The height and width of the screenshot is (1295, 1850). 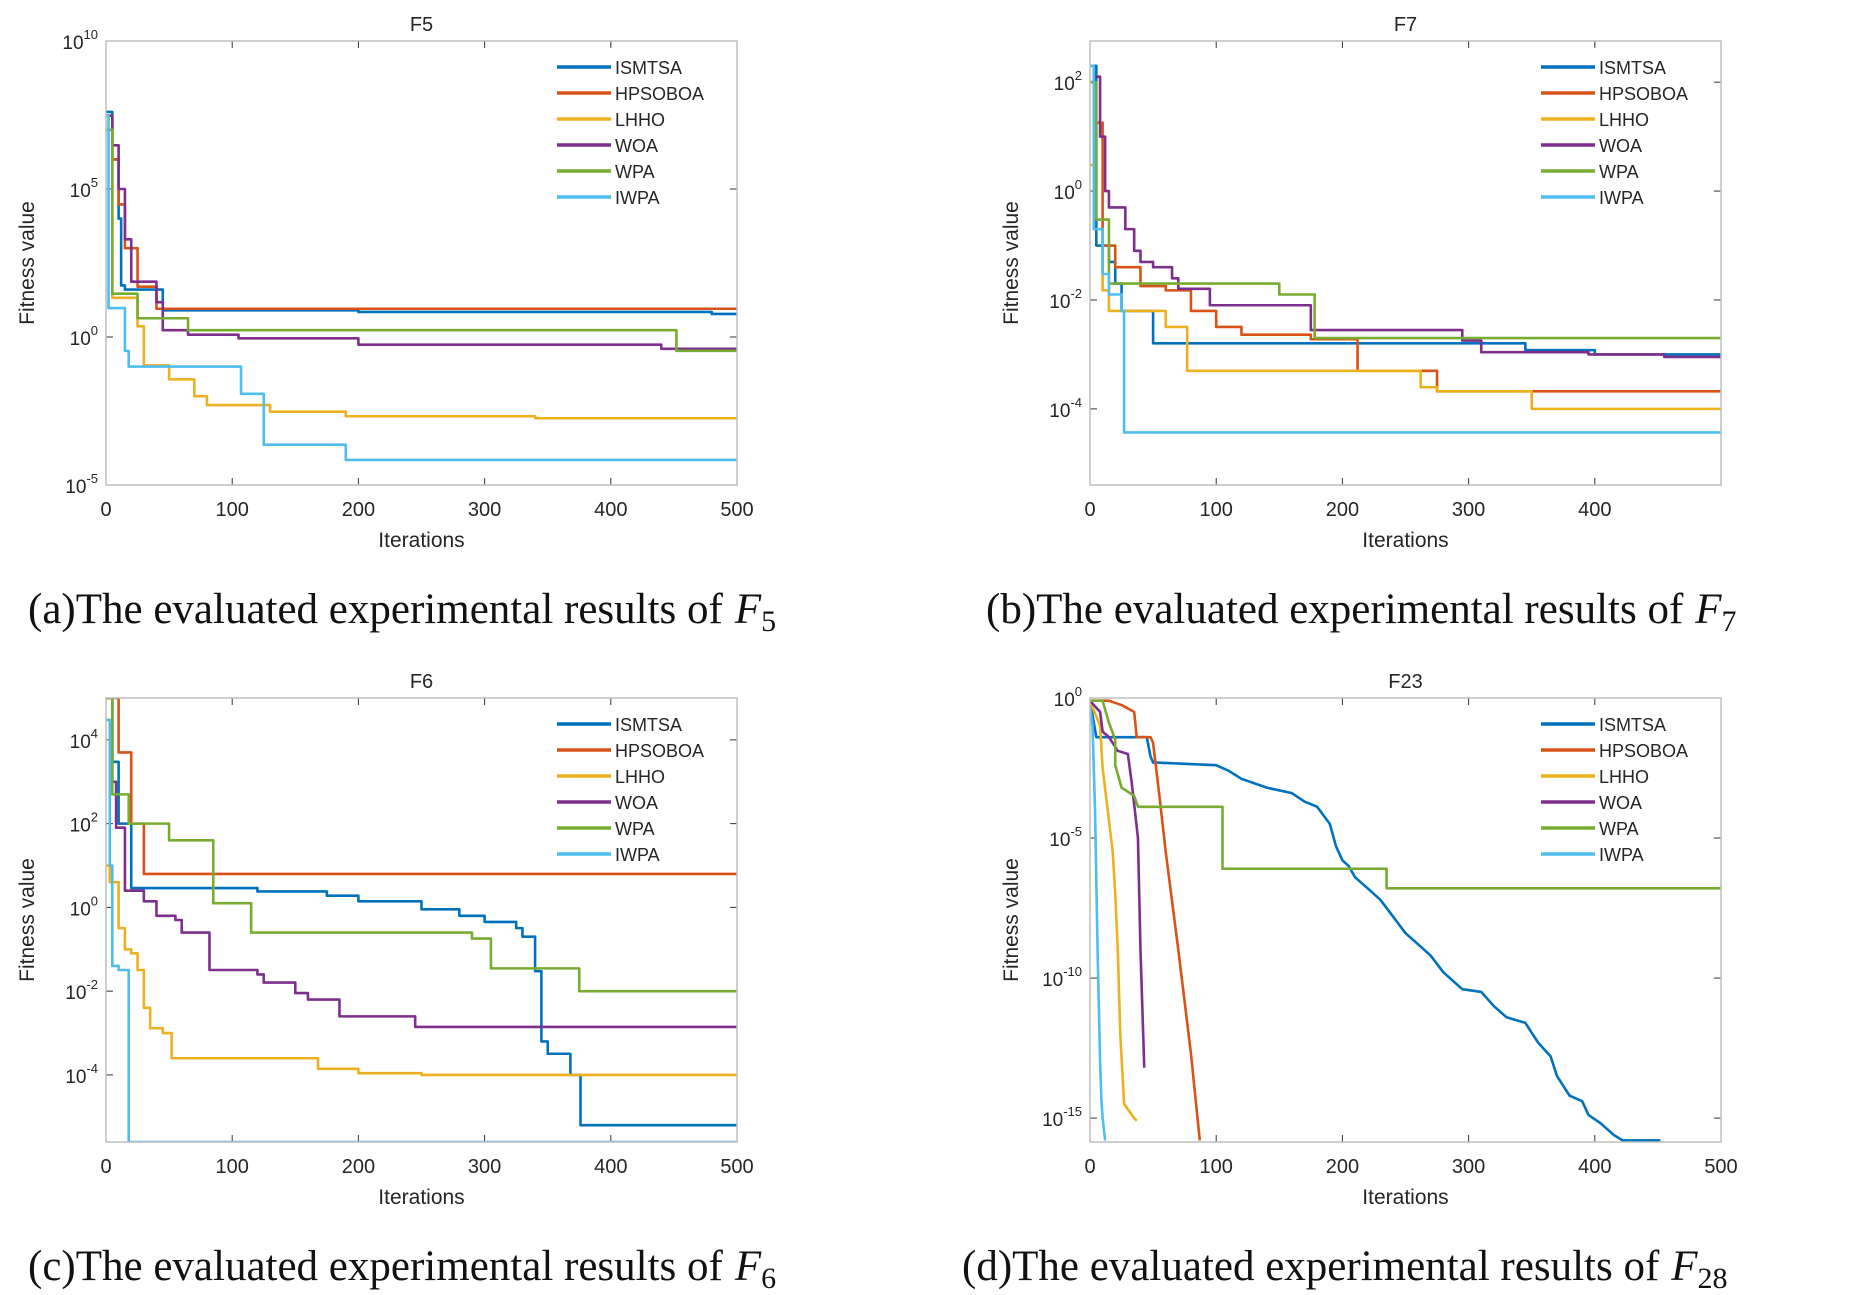 What do you see at coordinates (1405, 682) in the screenshot?
I see `chart-title: F23` at bounding box center [1405, 682].